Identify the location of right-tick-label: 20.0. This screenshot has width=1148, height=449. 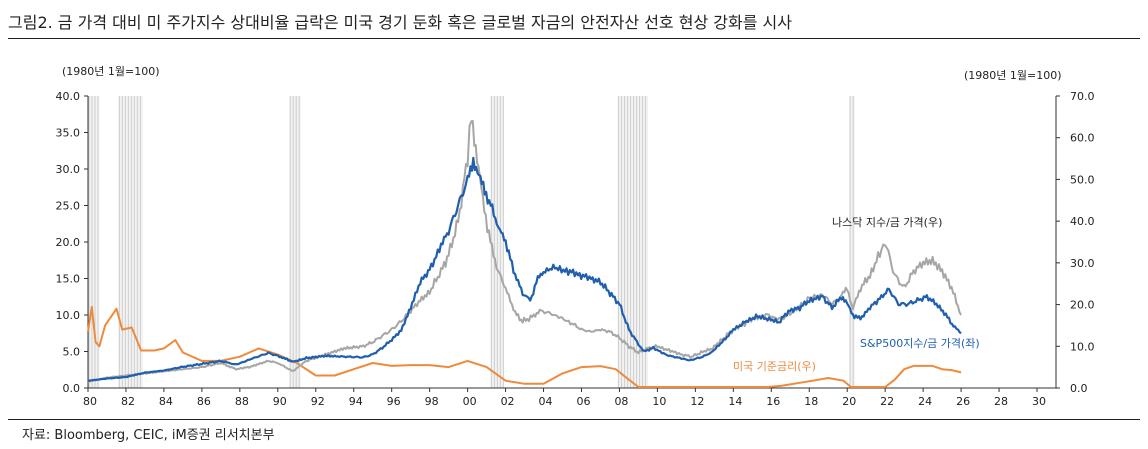
(1082, 305).